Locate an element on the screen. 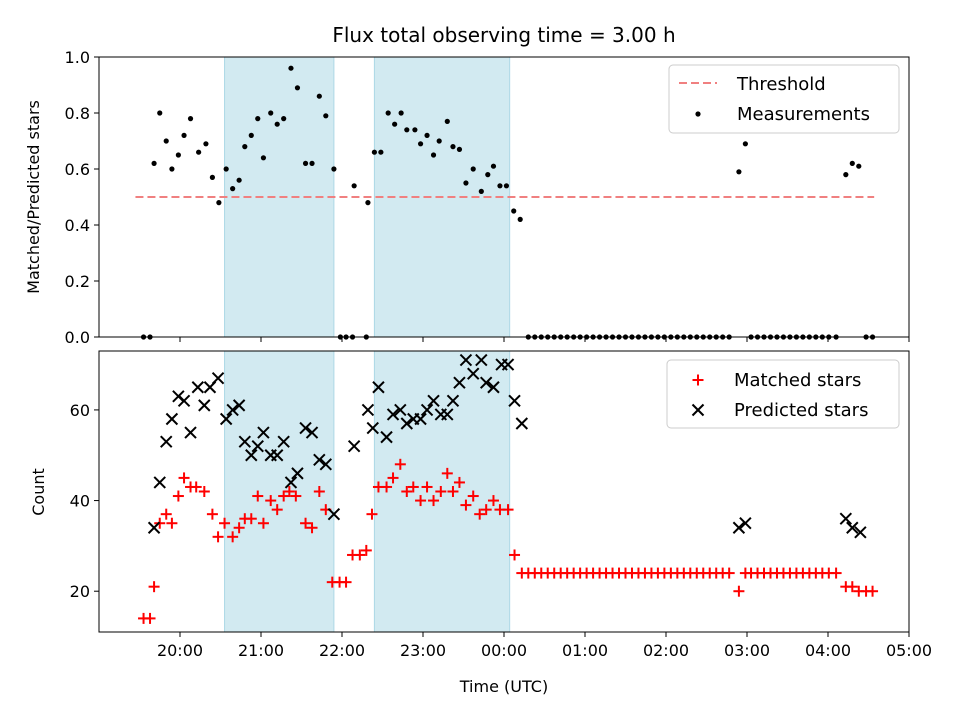 This screenshot has width=960, height=720. y-axis-label-bottom: Count is located at coordinates (38, 492).